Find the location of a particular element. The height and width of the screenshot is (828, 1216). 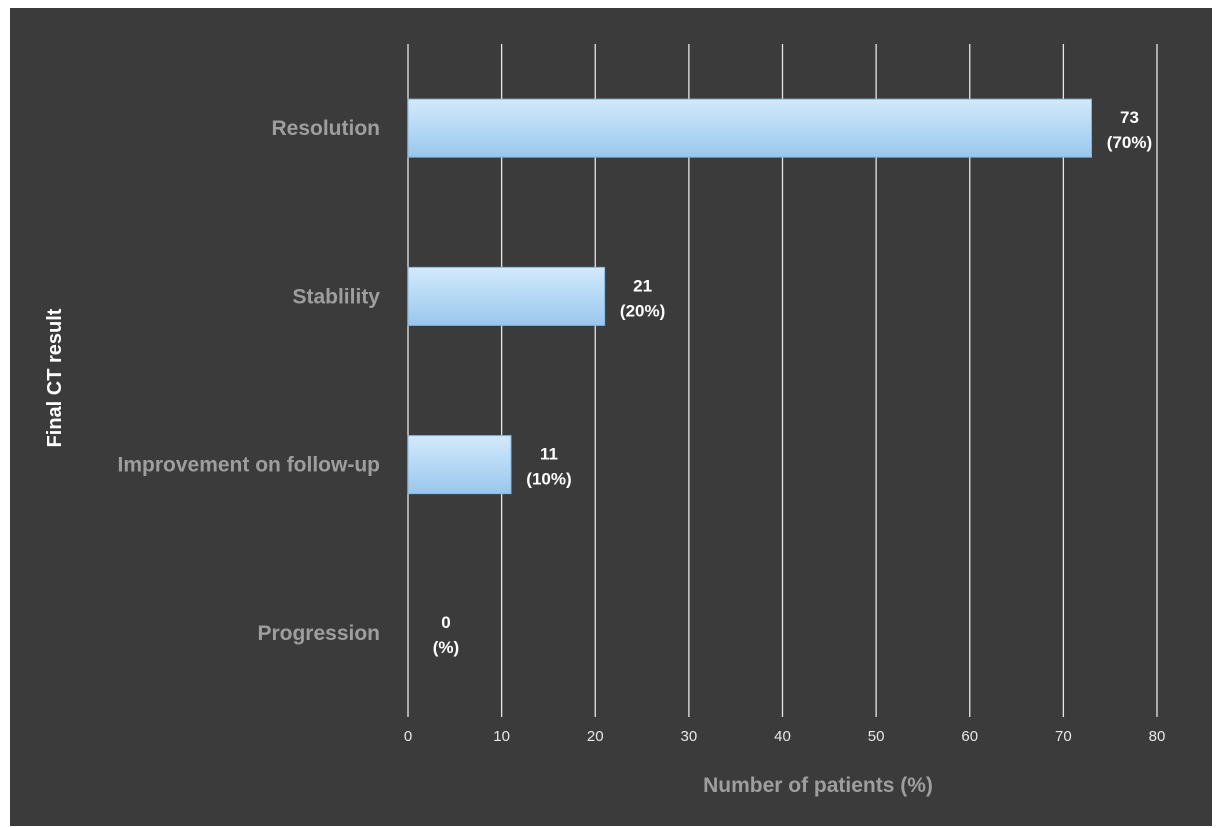

data-label-percent: (%) is located at coordinates (446, 647).